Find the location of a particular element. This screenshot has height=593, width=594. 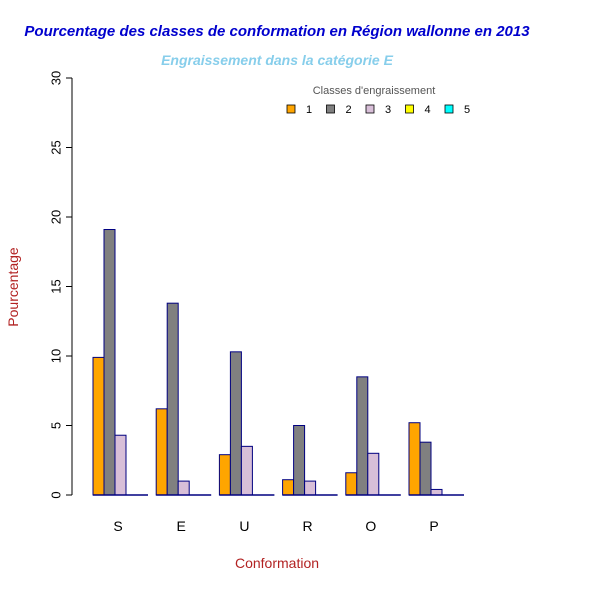

chart-subtitle: Engraissement dans la catégorie E is located at coordinates (277, 60).